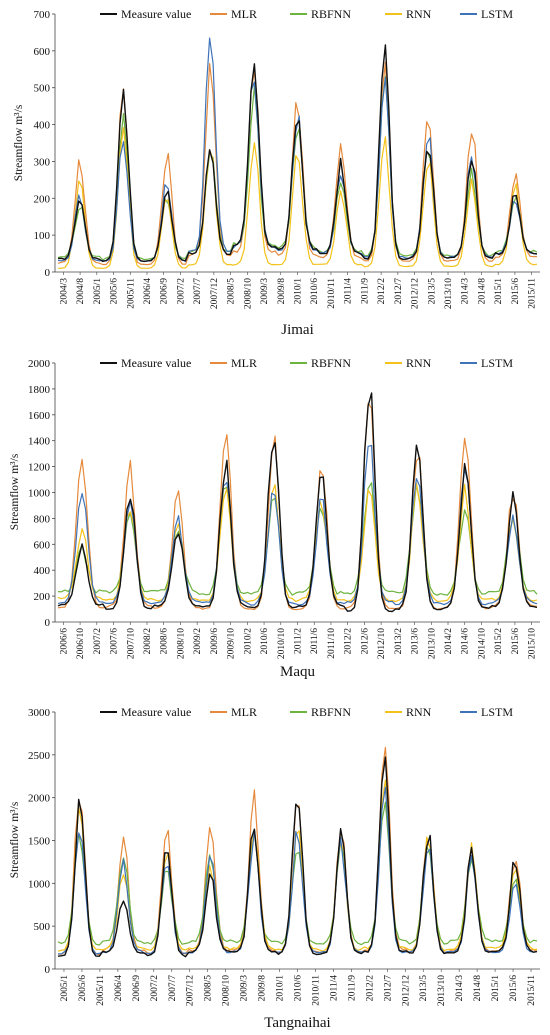 The height and width of the screenshot is (1035, 550). Describe the element at coordinates (533, 643) in the screenshot. I see `x-tick-label: 2015/10` at that location.